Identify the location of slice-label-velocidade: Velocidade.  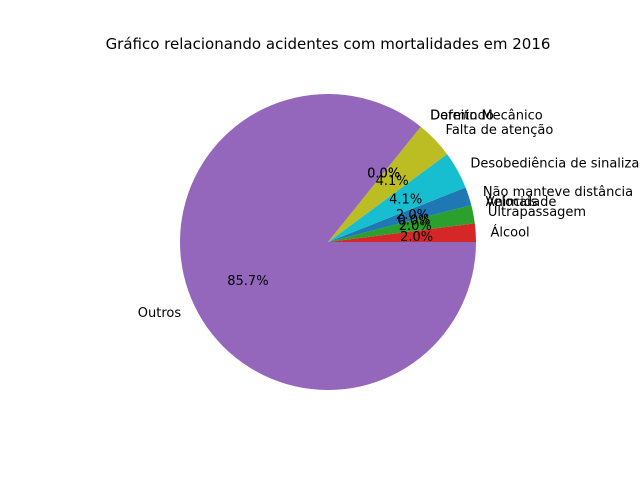
(521, 202).